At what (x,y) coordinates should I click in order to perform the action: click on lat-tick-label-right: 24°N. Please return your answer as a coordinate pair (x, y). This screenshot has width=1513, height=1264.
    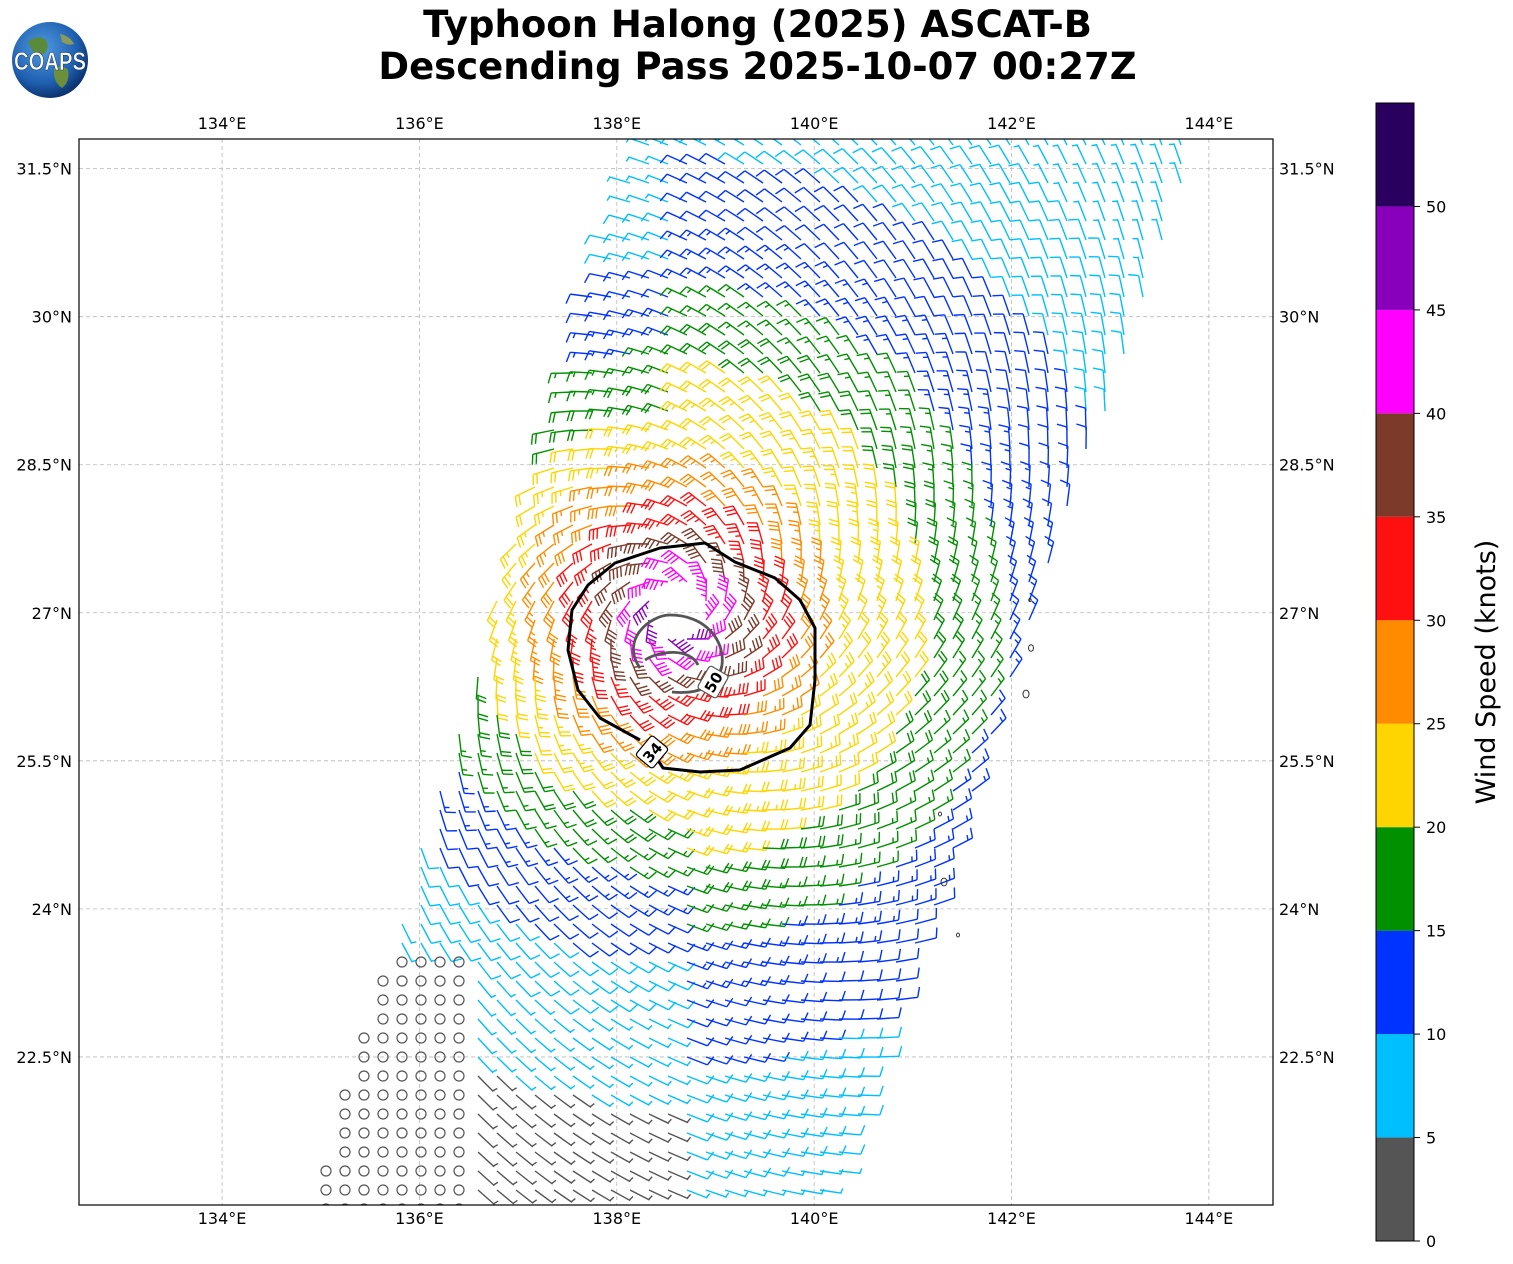
    Looking at the image, I should click on (1299, 909).